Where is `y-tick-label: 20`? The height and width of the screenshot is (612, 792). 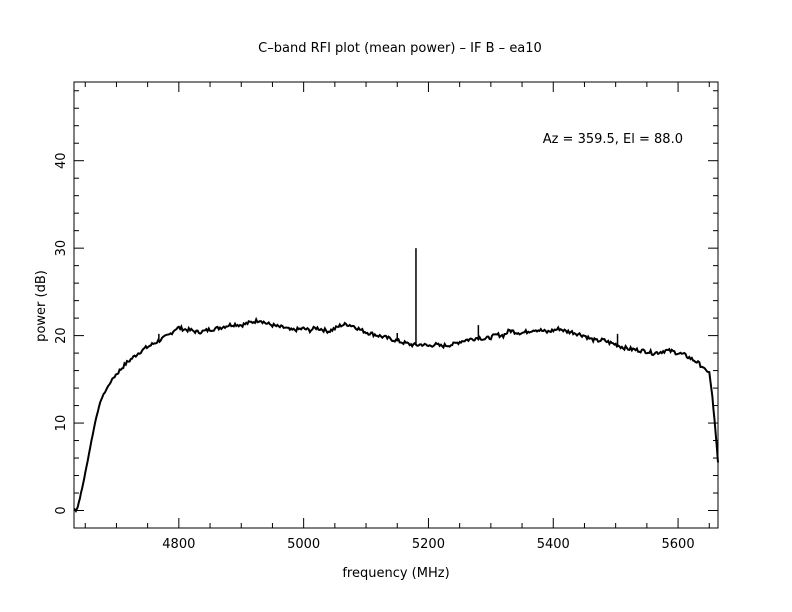 y-tick-label: 20 is located at coordinates (61, 335).